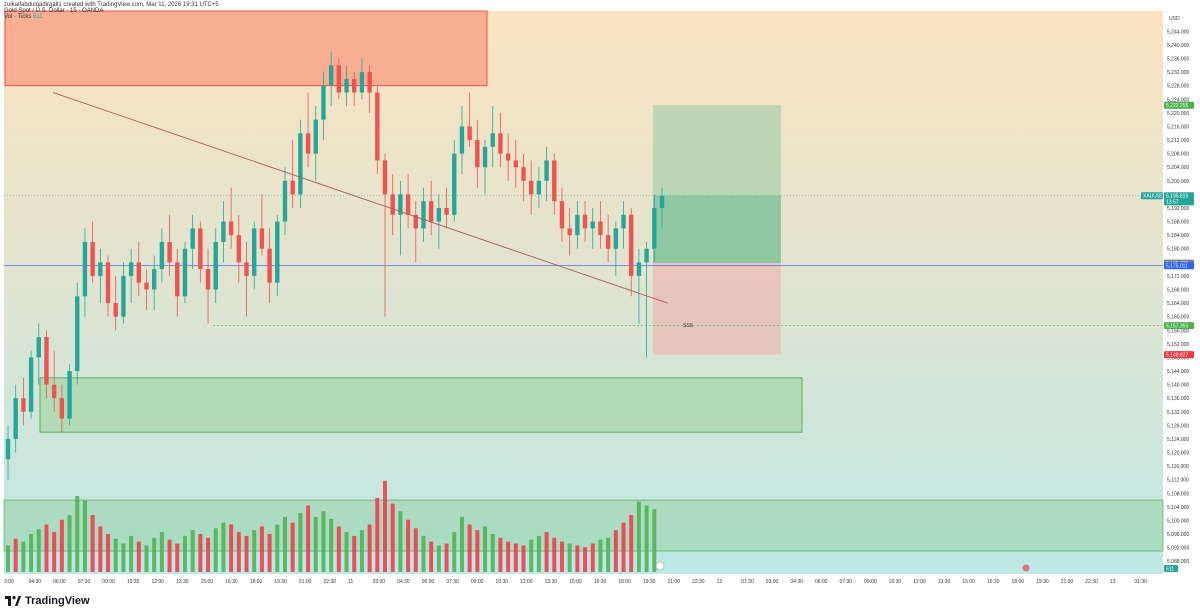  I want to click on long-position-profit-zone, so click(717, 184).